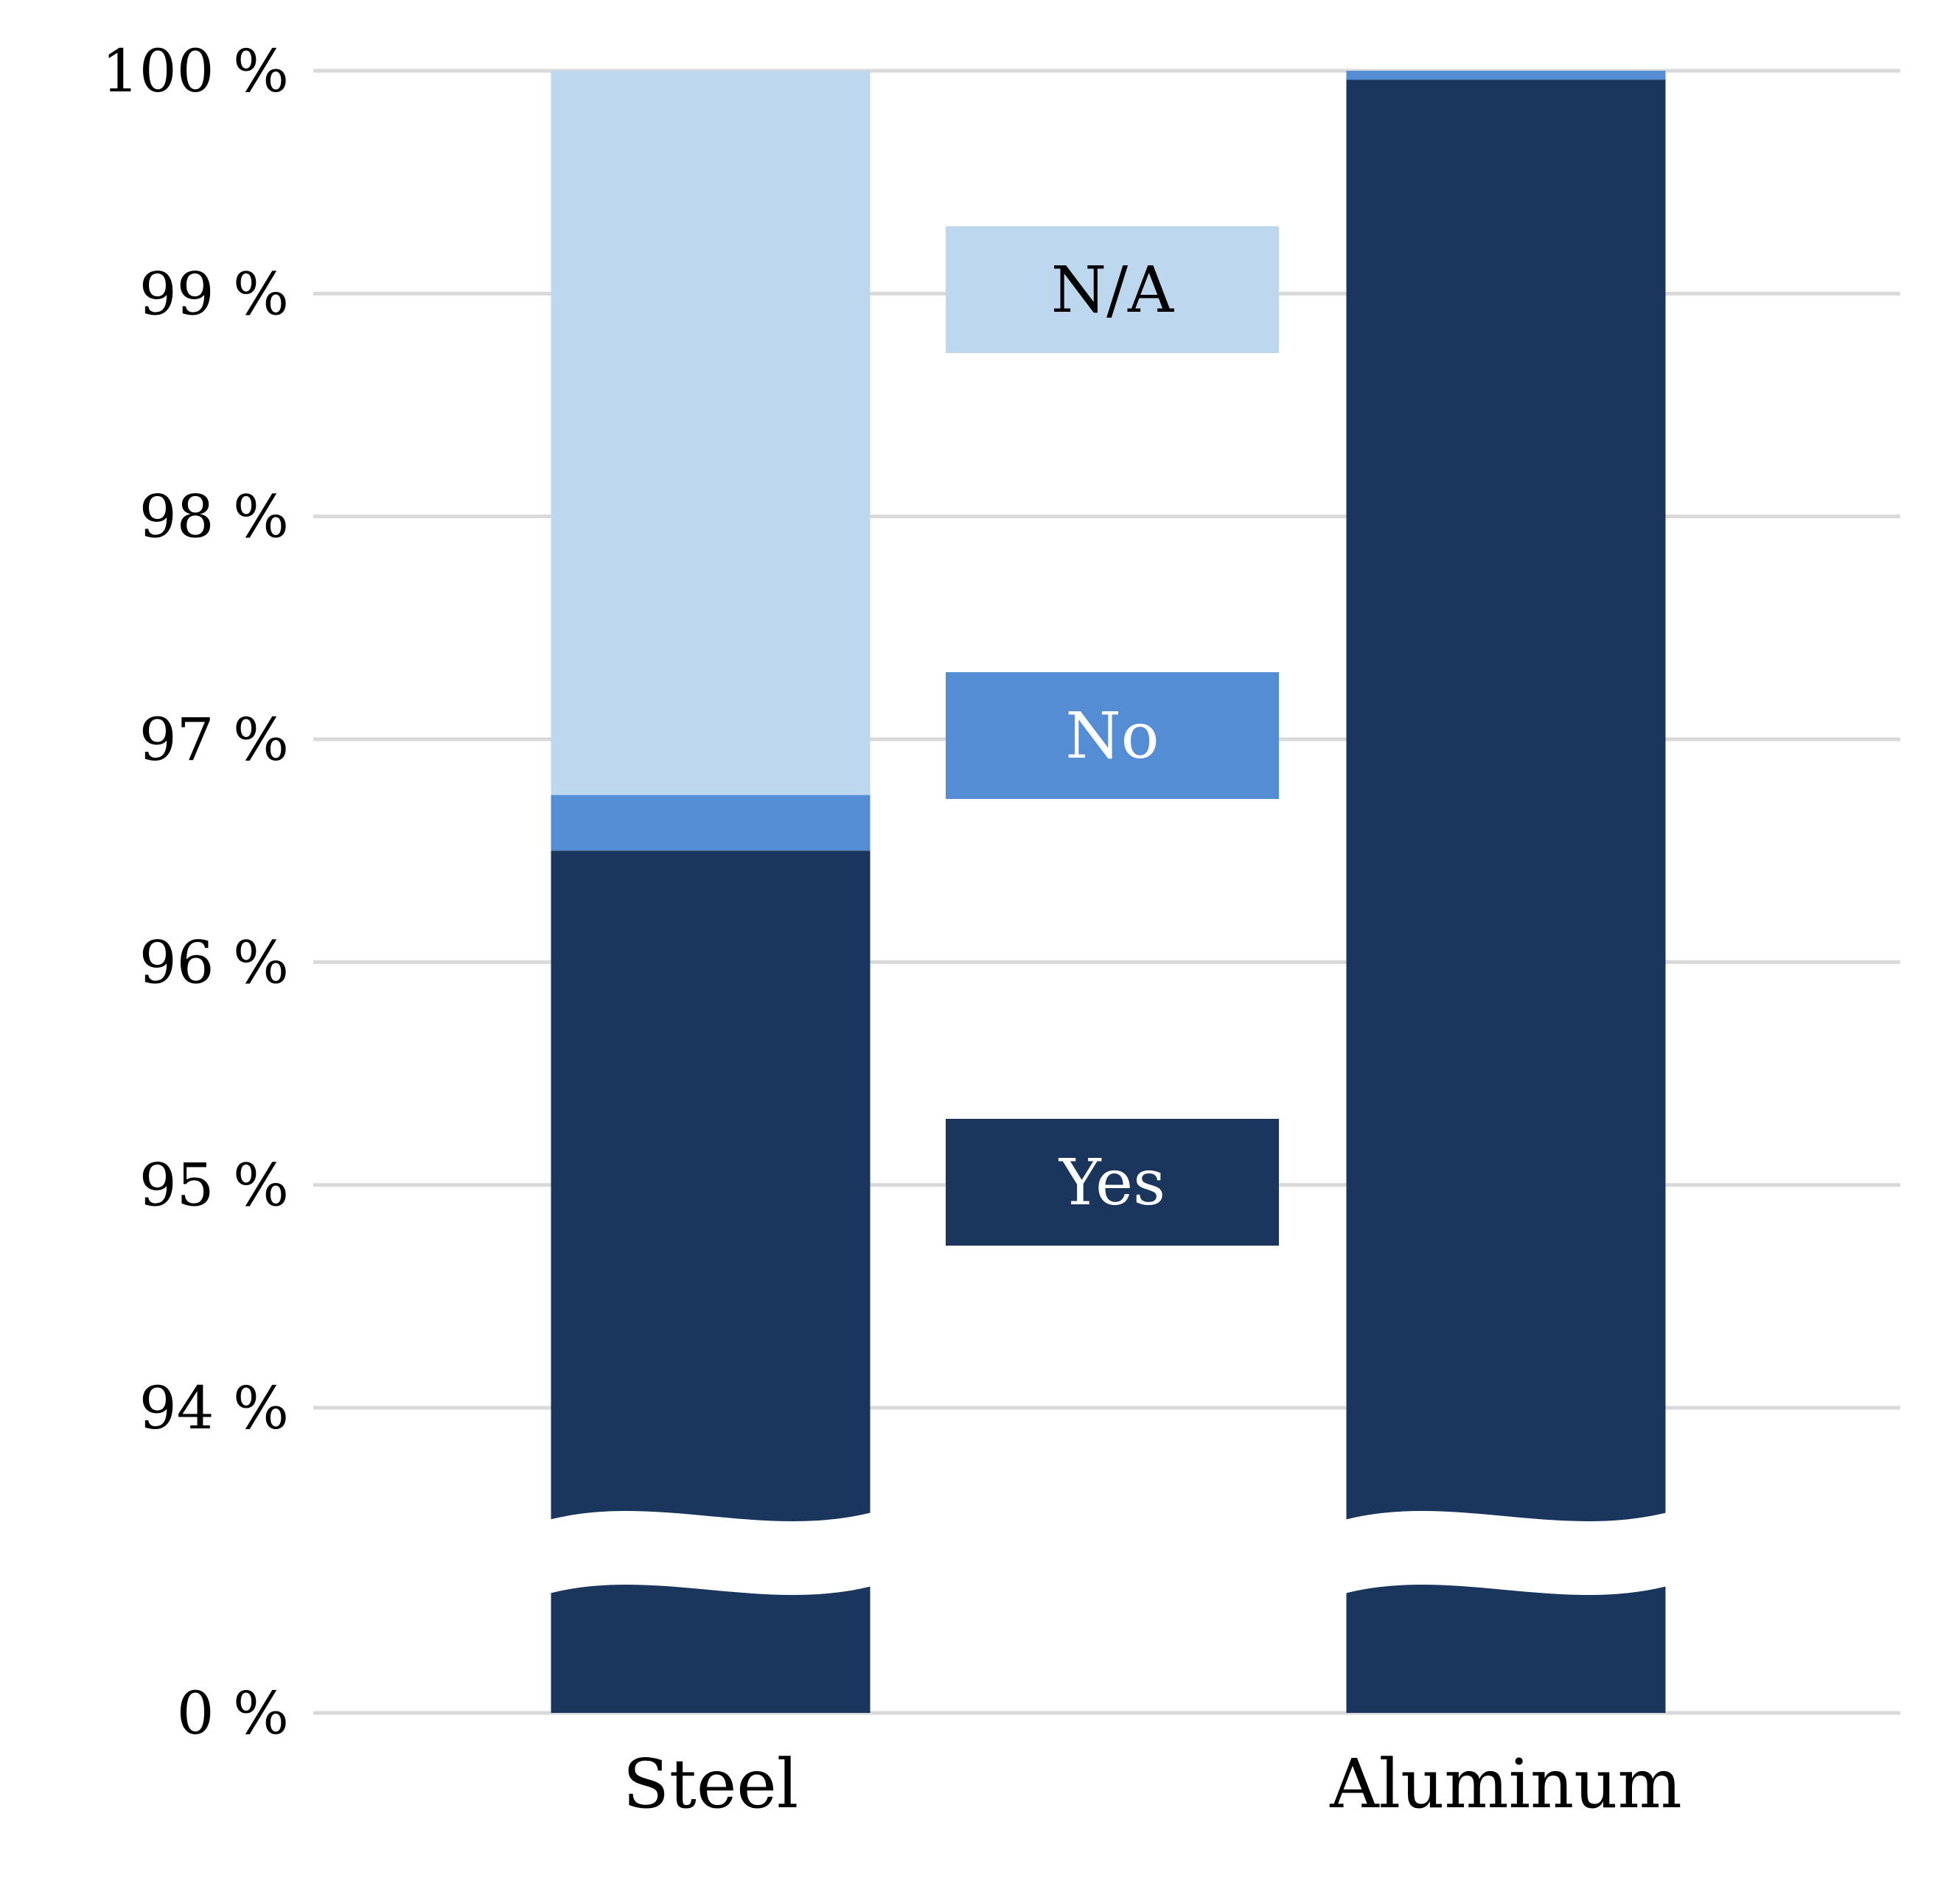  Describe the element at coordinates (711, 433) in the screenshot. I see `bar-steel-na` at that location.